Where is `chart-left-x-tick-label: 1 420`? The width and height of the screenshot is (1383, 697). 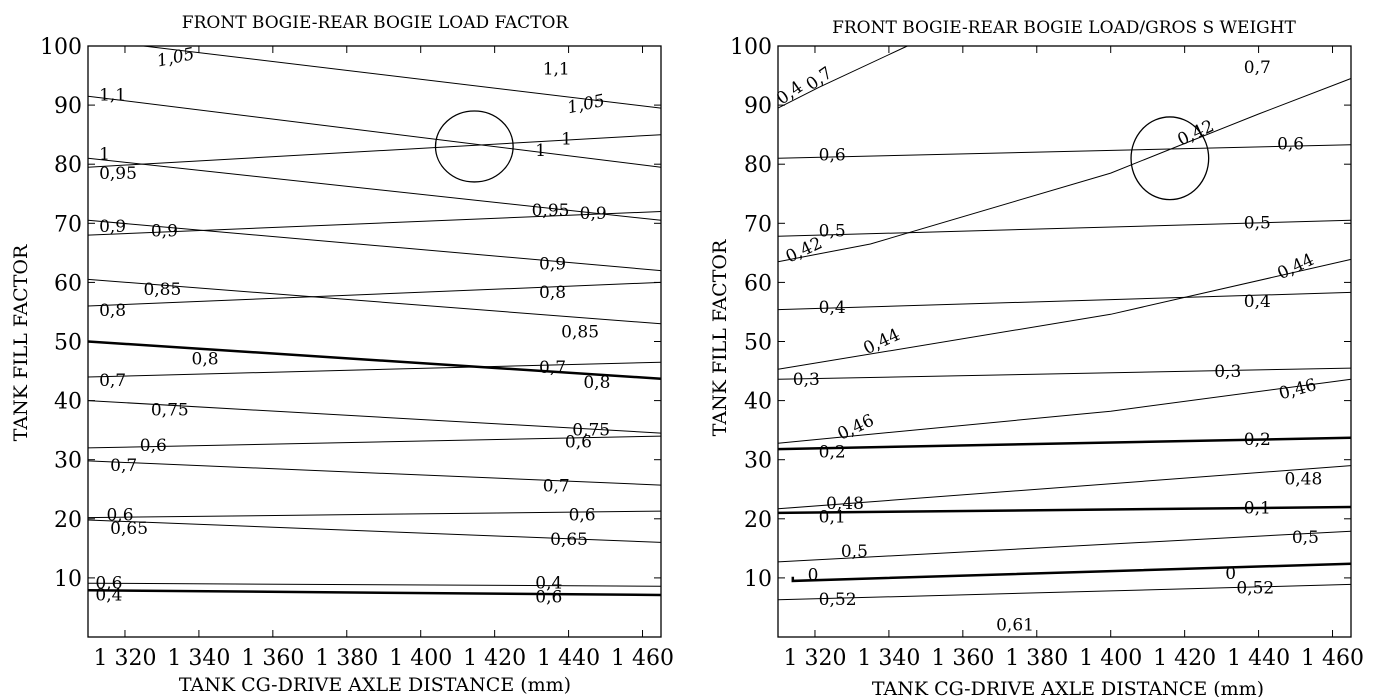
chart-left-x-tick-label: 1 420 is located at coordinates (494, 658).